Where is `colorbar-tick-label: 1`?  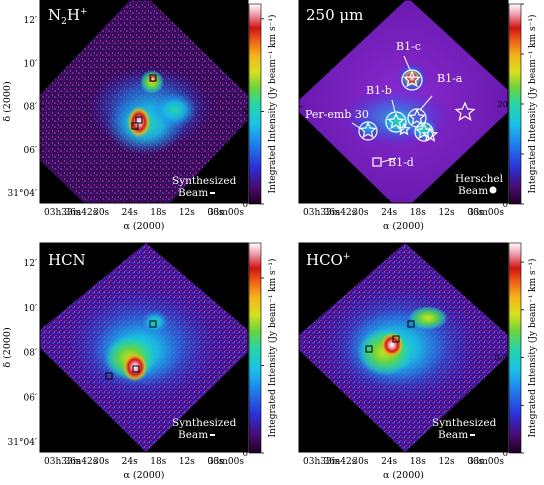 colorbar-tick-label: 1 is located at coordinates (245, 367).